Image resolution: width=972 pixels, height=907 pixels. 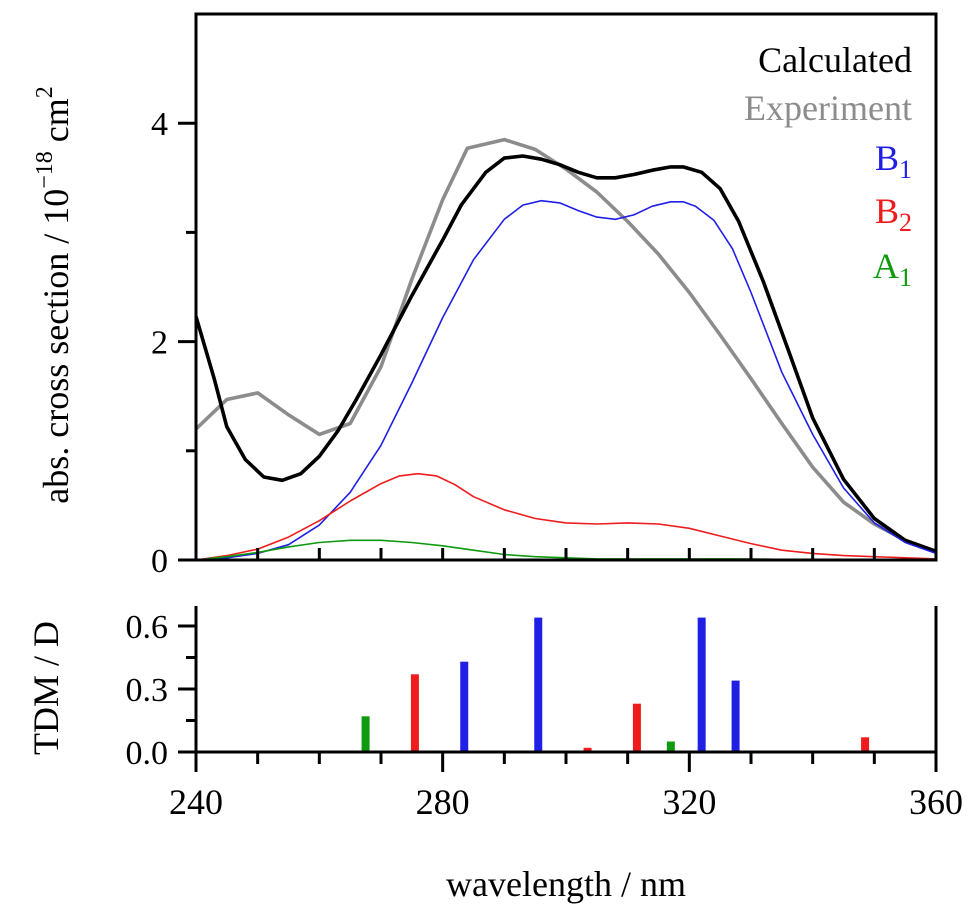 I want to click on bottom-y-tick-label: 0.6, so click(x=147, y=627).